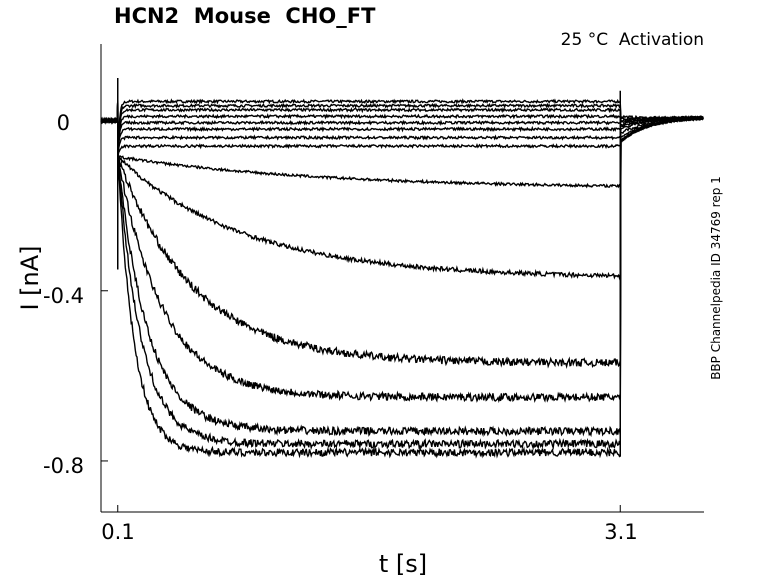 This screenshot has height=583, width=778. Describe the element at coordinates (63, 296) in the screenshot. I see `y-tick-label: -0.4` at that location.